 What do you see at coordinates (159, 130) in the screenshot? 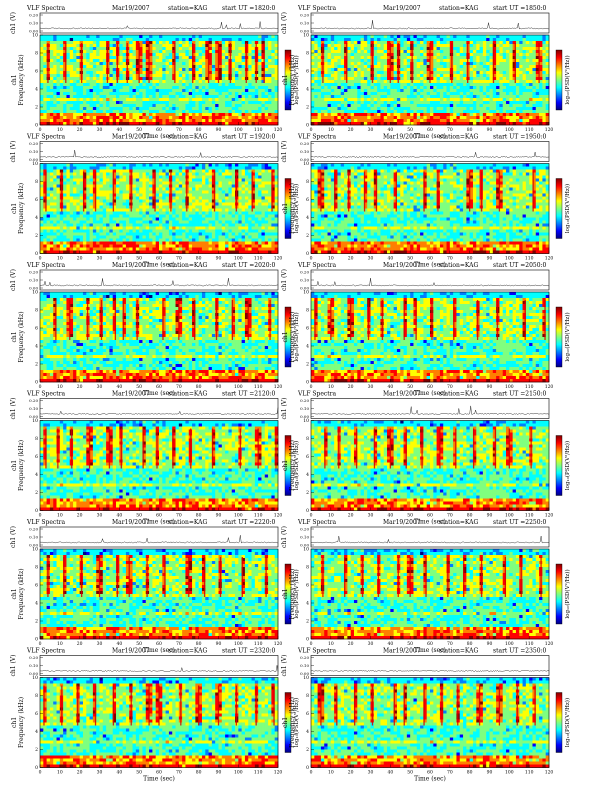
I see `time-tick-label: 60` at bounding box center [159, 130].